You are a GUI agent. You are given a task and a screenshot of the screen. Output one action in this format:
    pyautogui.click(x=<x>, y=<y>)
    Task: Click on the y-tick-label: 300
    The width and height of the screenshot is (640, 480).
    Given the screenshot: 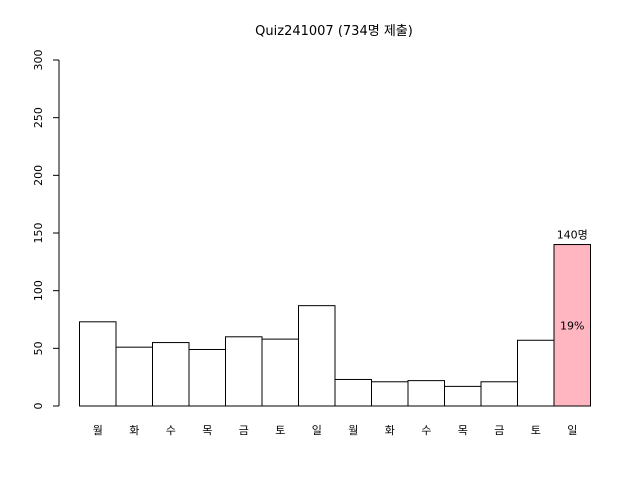 What is the action you would take?
    pyautogui.click(x=38, y=60)
    